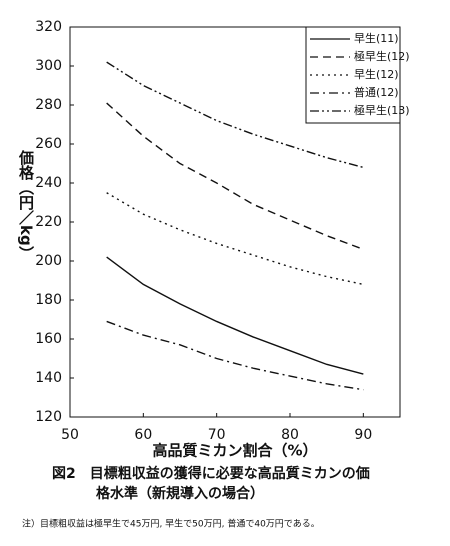 This screenshot has width=450, height=546. I want to click on x-tick-label: 50, so click(70, 435).